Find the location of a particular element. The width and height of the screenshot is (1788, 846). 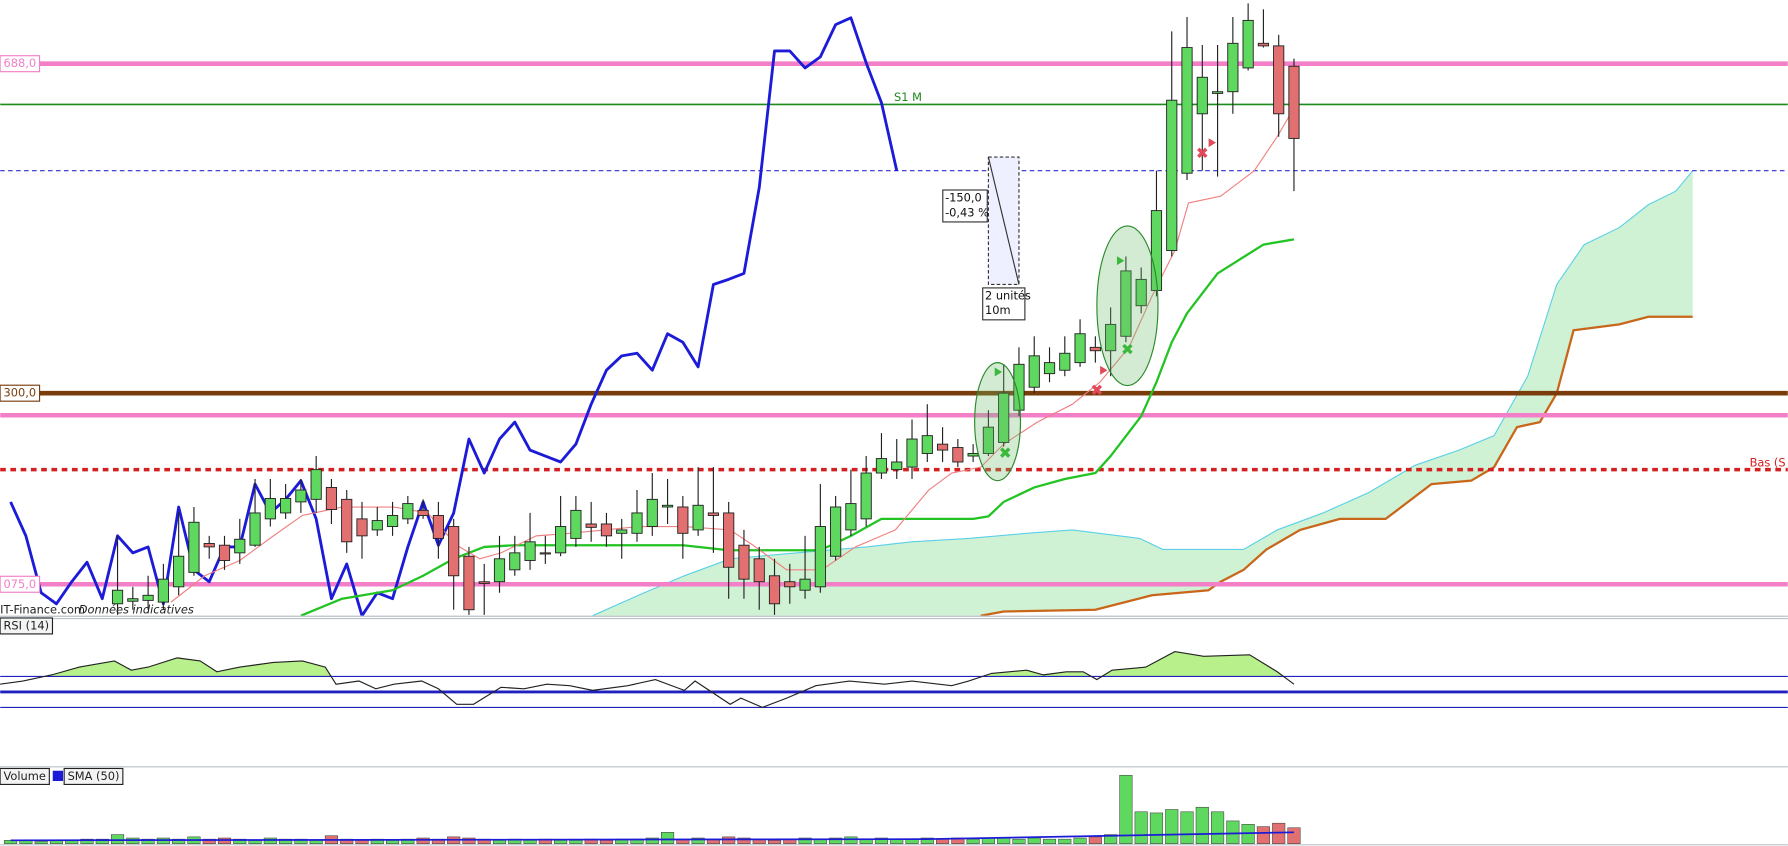

level-note: S1 M is located at coordinates (908, 97).